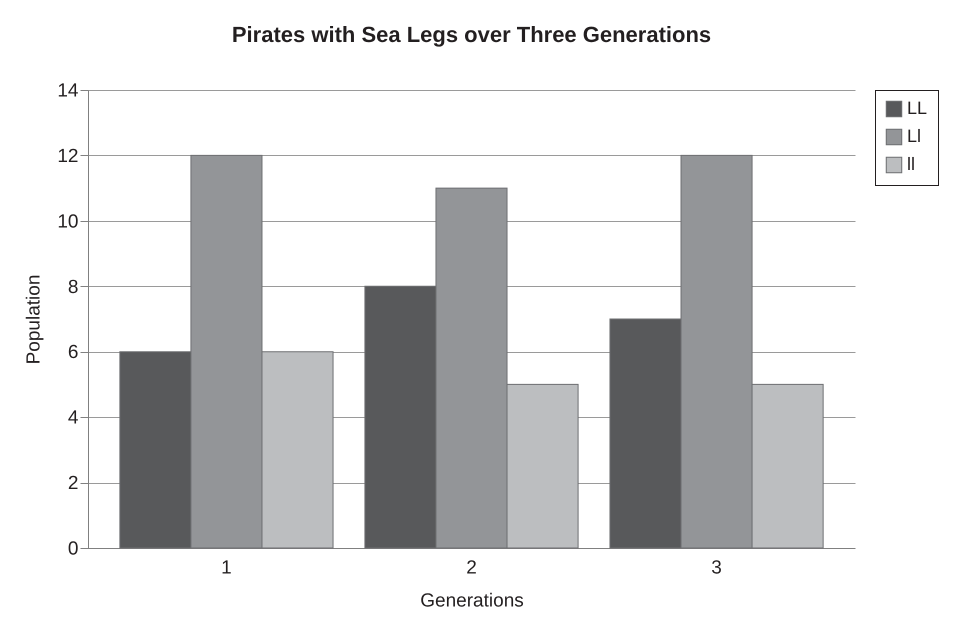 The width and height of the screenshot is (957, 623). Describe the element at coordinates (33, 319) in the screenshot. I see `y-axis-title: Population` at that location.